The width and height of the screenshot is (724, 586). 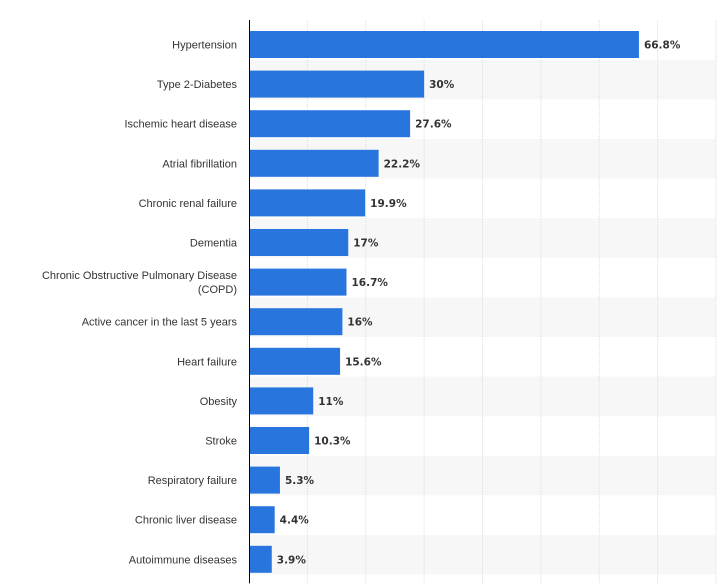 I want to click on category-label-line: Ischemic heart disease, so click(x=181, y=125).